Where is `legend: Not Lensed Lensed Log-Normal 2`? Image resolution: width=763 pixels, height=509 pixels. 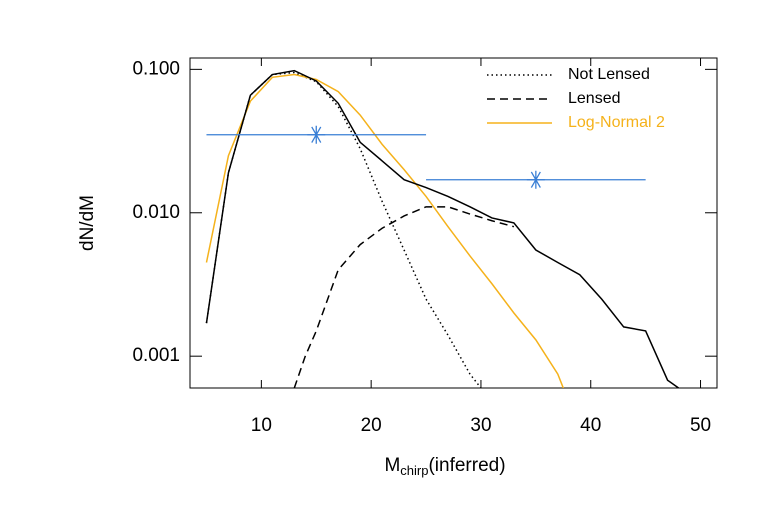
legend: Not Lensed Lensed Log-Normal 2 is located at coordinates (576, 98).